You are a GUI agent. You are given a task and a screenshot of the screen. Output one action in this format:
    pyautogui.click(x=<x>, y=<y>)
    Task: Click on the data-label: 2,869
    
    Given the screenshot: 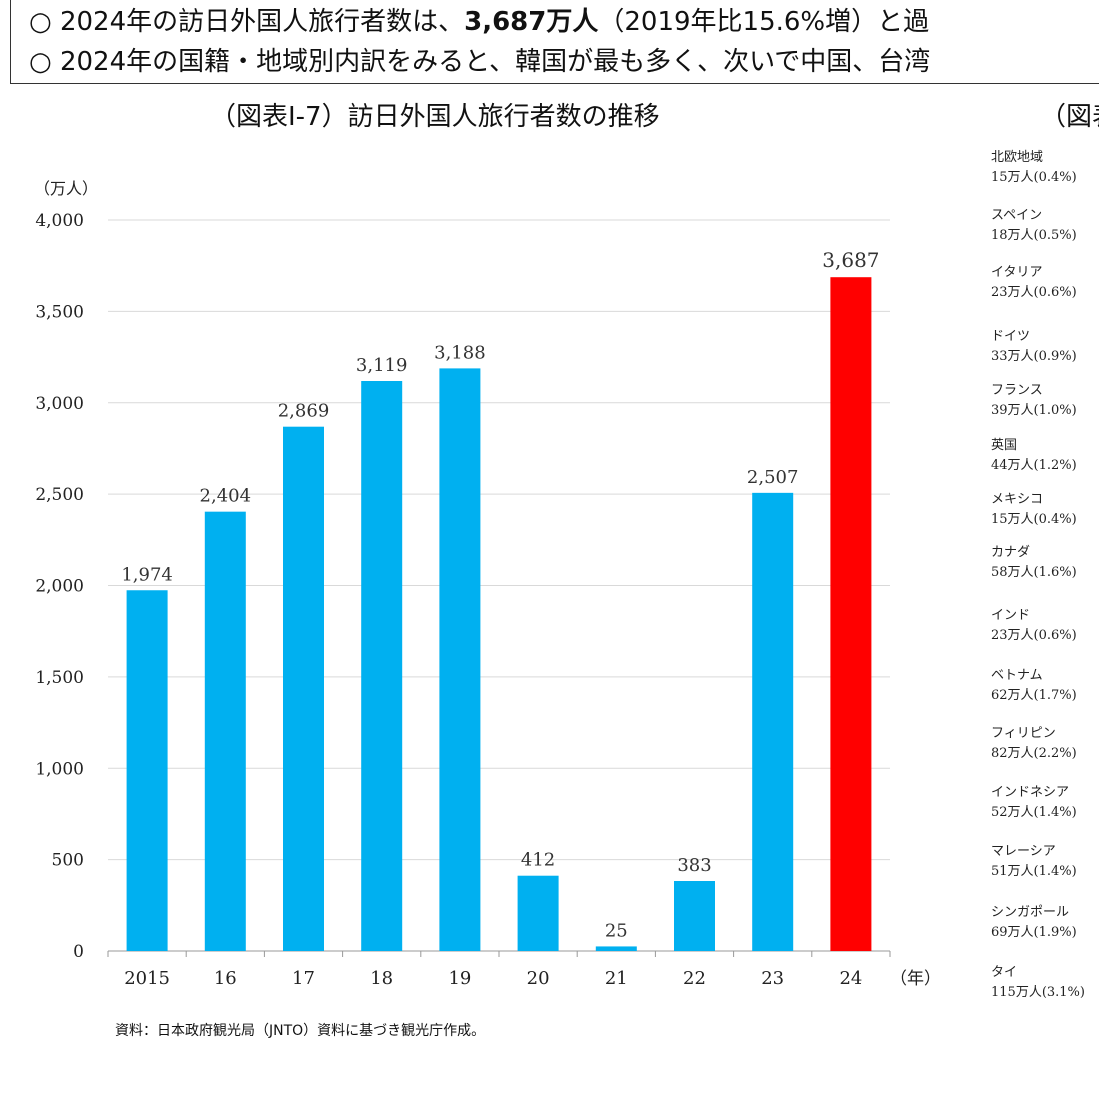 What is the action you would take?
    pyautogui.click(x=304, y=411)
    